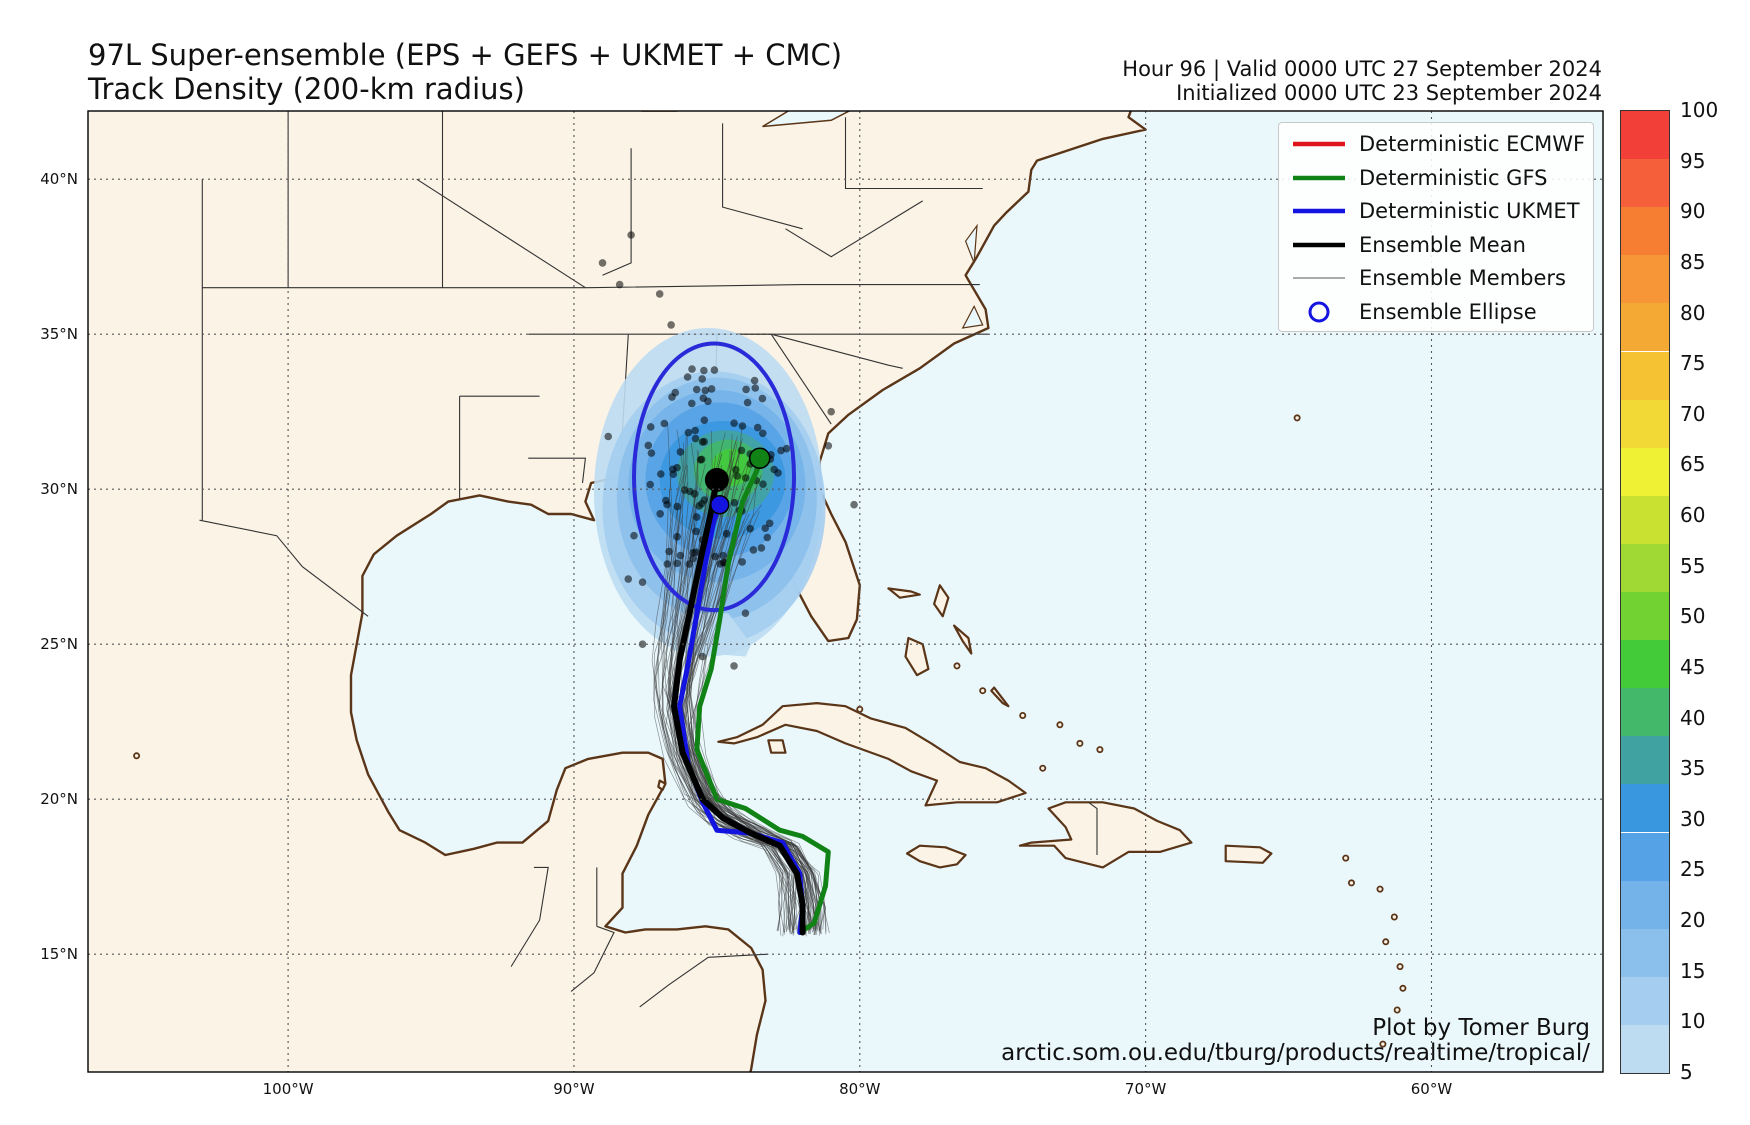 Image resolution: width=1750 pixels, height=1125 pixels. What do you see at coordinates (1693, 616) in the screenshot?
I see `colorbar-tick-label: 50` at bounding box center [1693, 616].